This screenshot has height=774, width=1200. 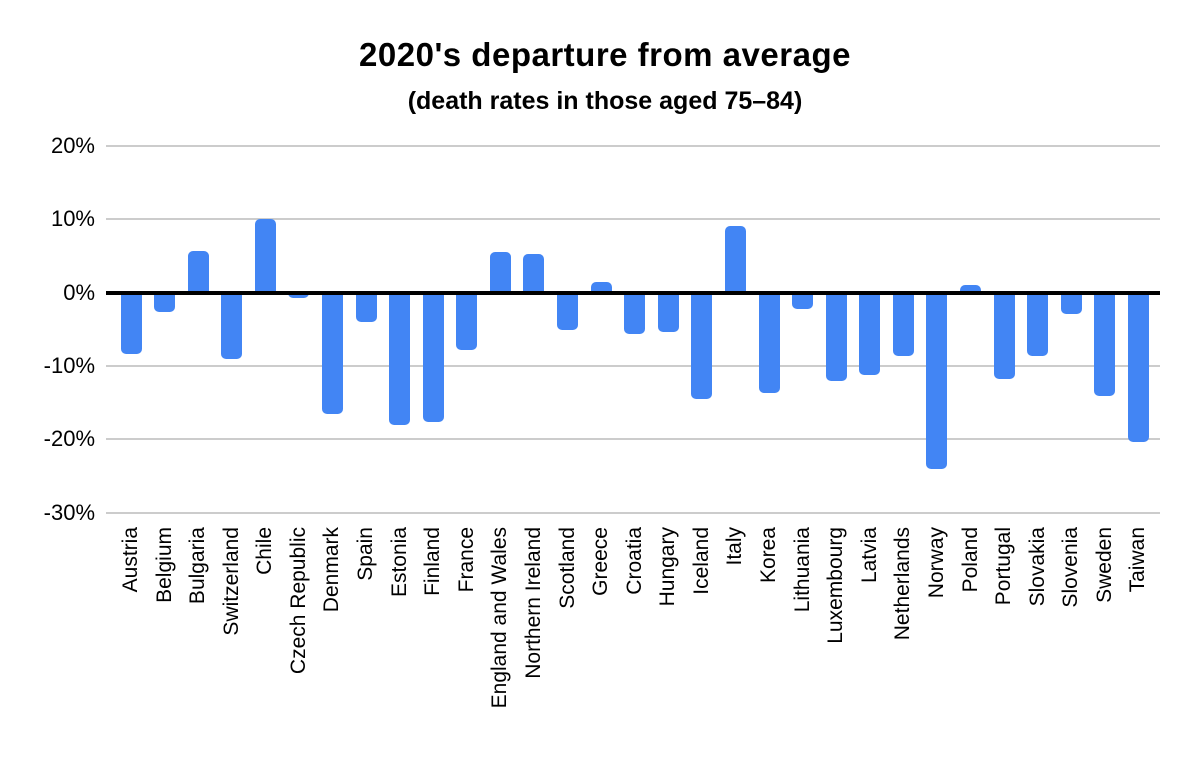 What do you see at coordinates (702, 345) in the screenshot?
I see `bar-iceland` at bounding box center [702, 345].